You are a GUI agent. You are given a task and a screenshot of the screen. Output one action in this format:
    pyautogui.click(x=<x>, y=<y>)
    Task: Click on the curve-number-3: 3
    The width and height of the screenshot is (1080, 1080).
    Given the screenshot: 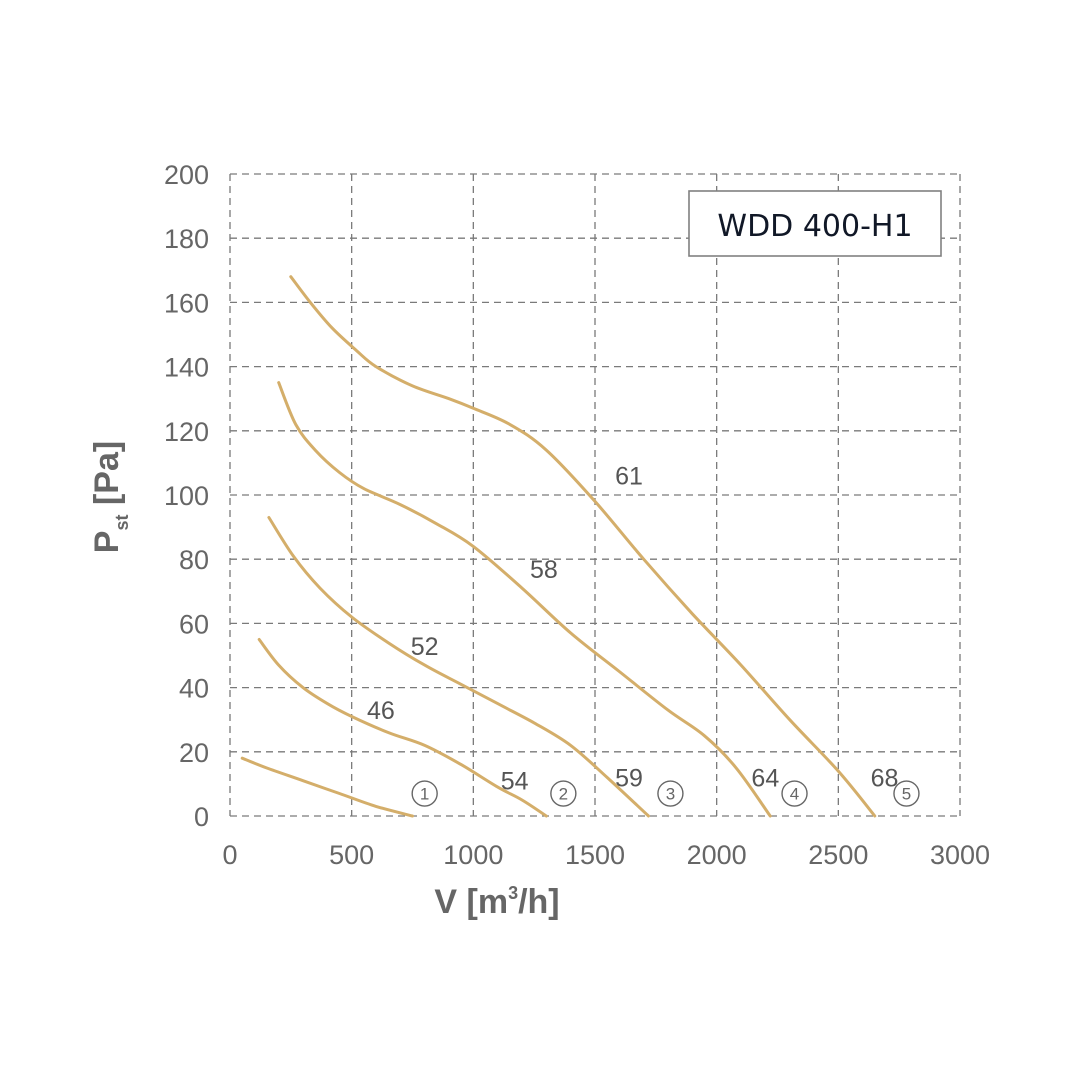 What is the action you would take?
    pyautogui.click(x=670, y=793)
    